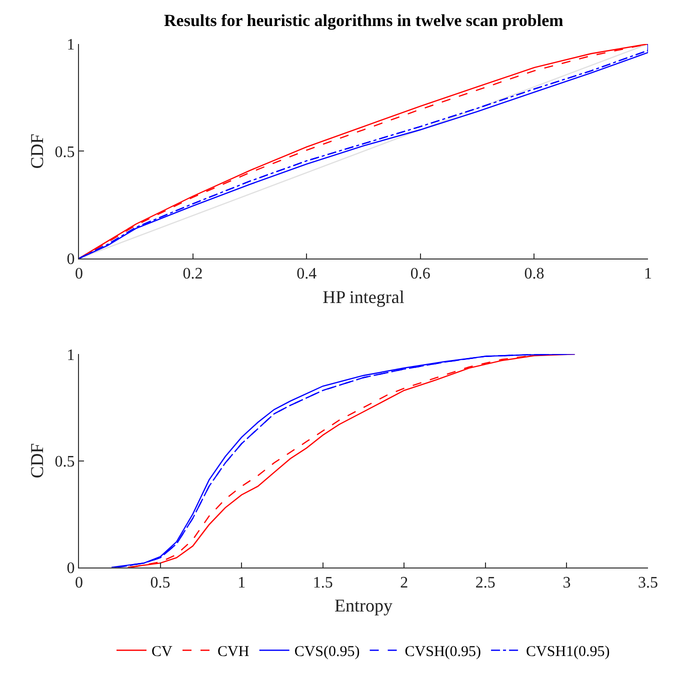 The image size is (676, 677). I want to click on chart-title: Results for heuristic algorithms in twelve scan problem, so click(364, 20).